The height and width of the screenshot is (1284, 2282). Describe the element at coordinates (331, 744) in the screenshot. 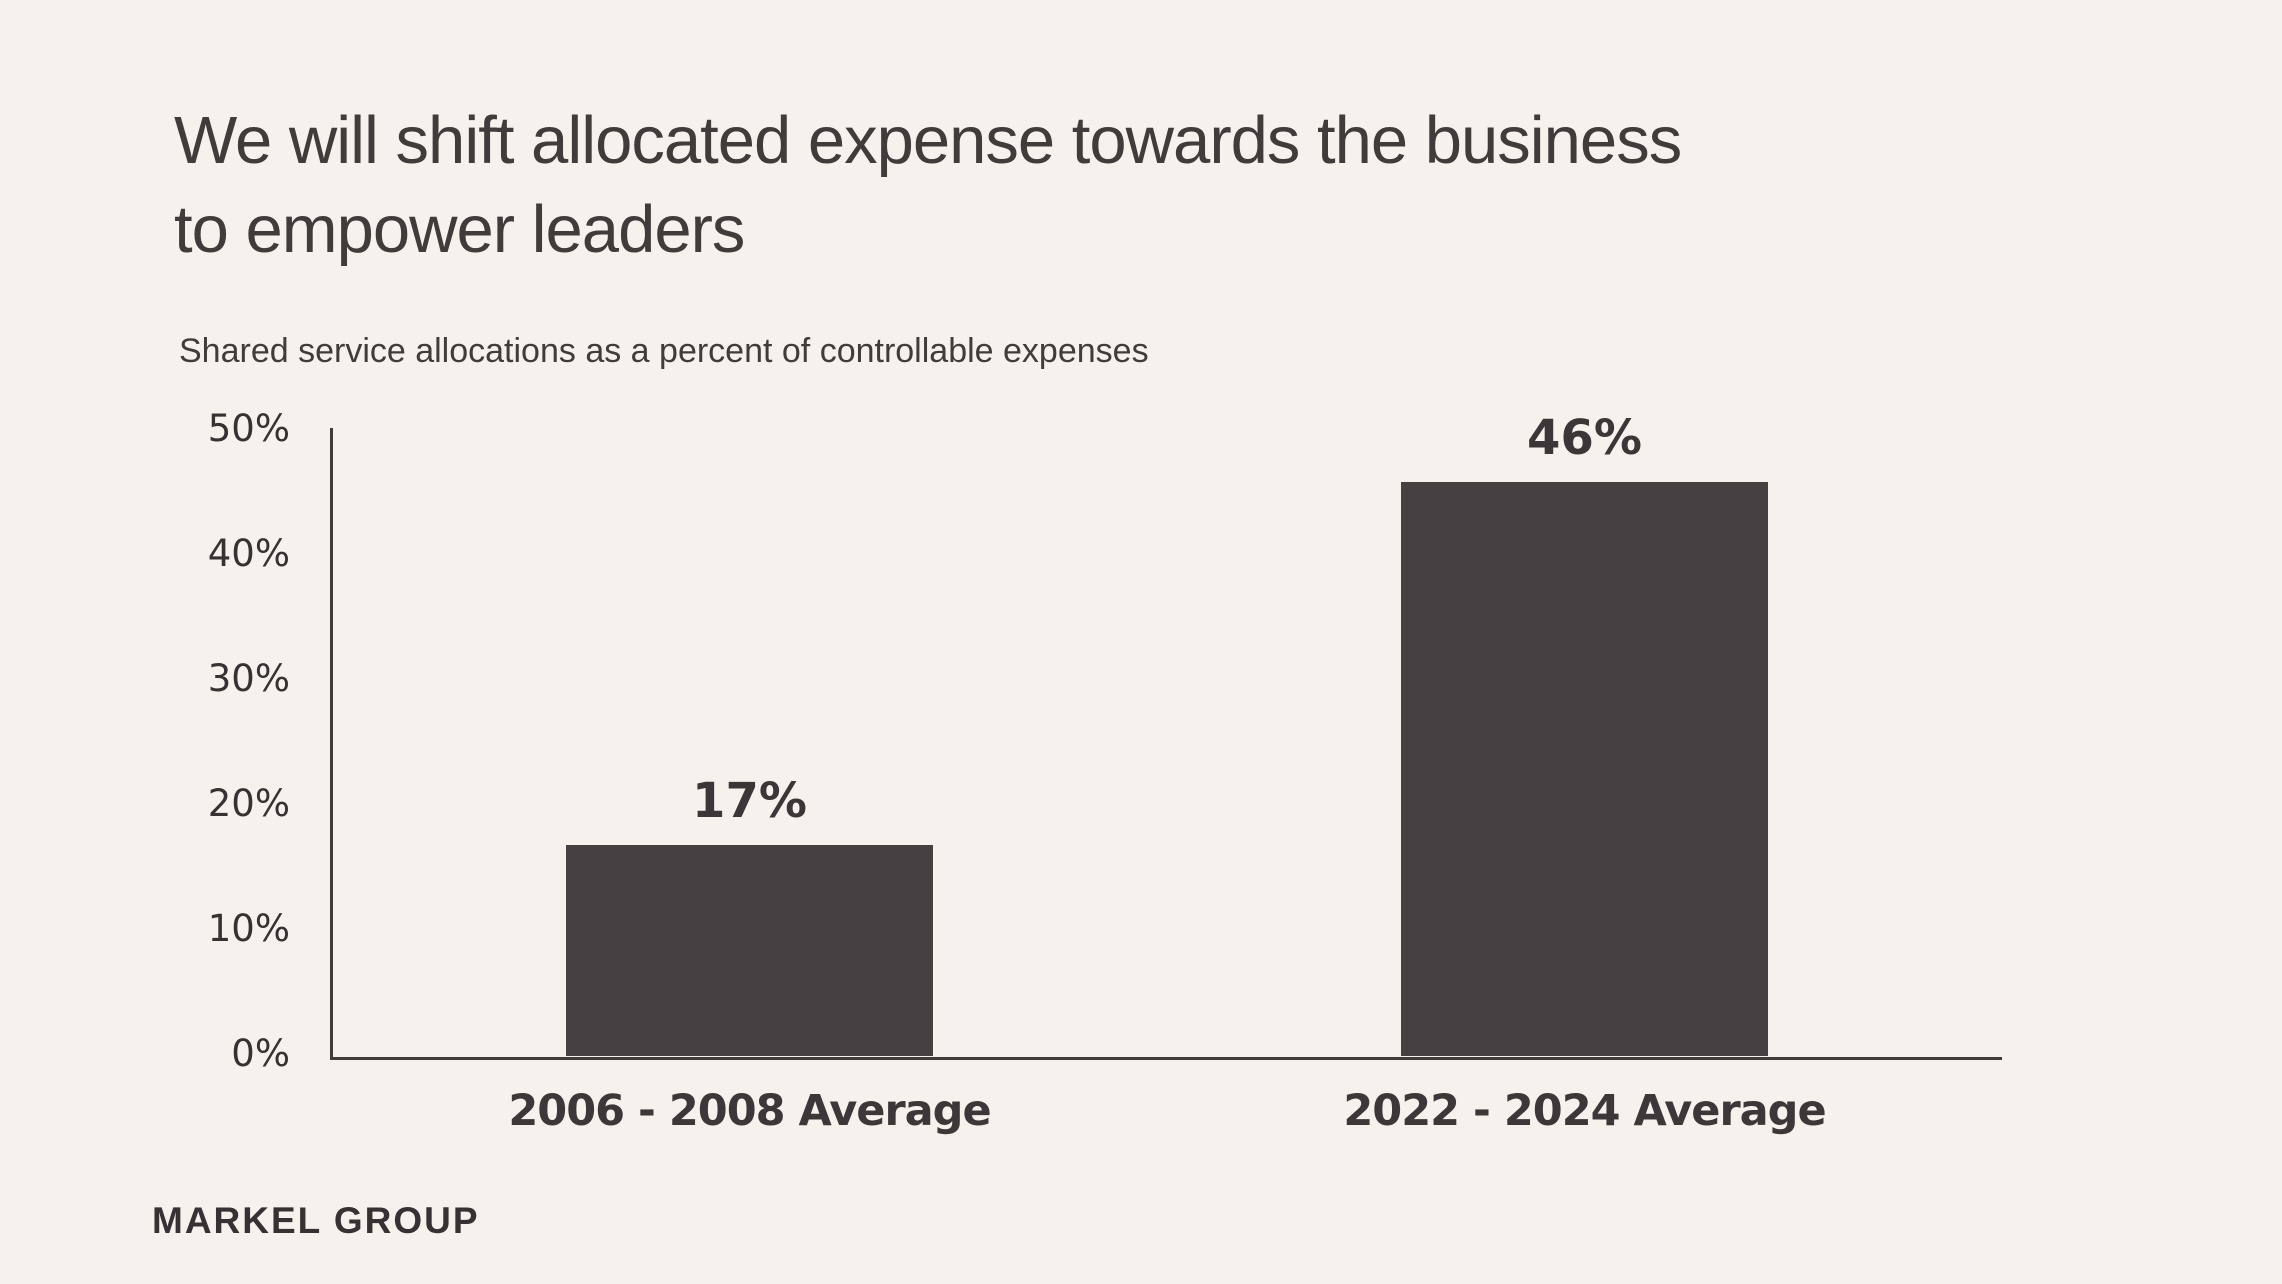

I see `y-axis-line` at that location.